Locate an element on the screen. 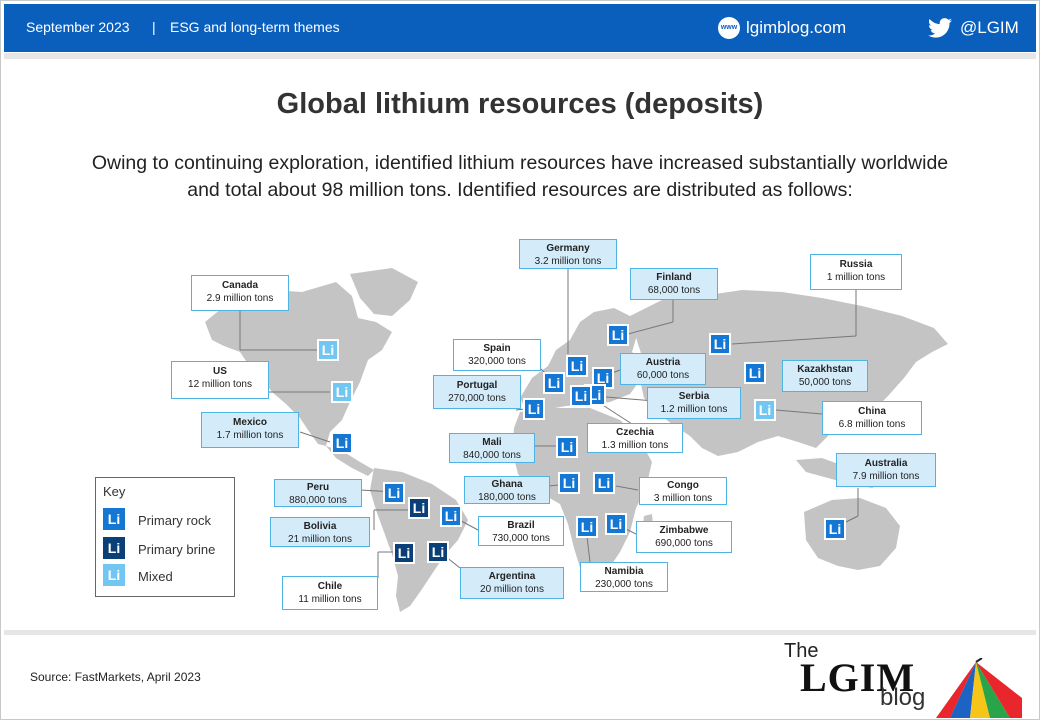 Image resolution: width=1040 pixels, height=720 pixels. marker-spain: Li is located at coordinates (554, 383).